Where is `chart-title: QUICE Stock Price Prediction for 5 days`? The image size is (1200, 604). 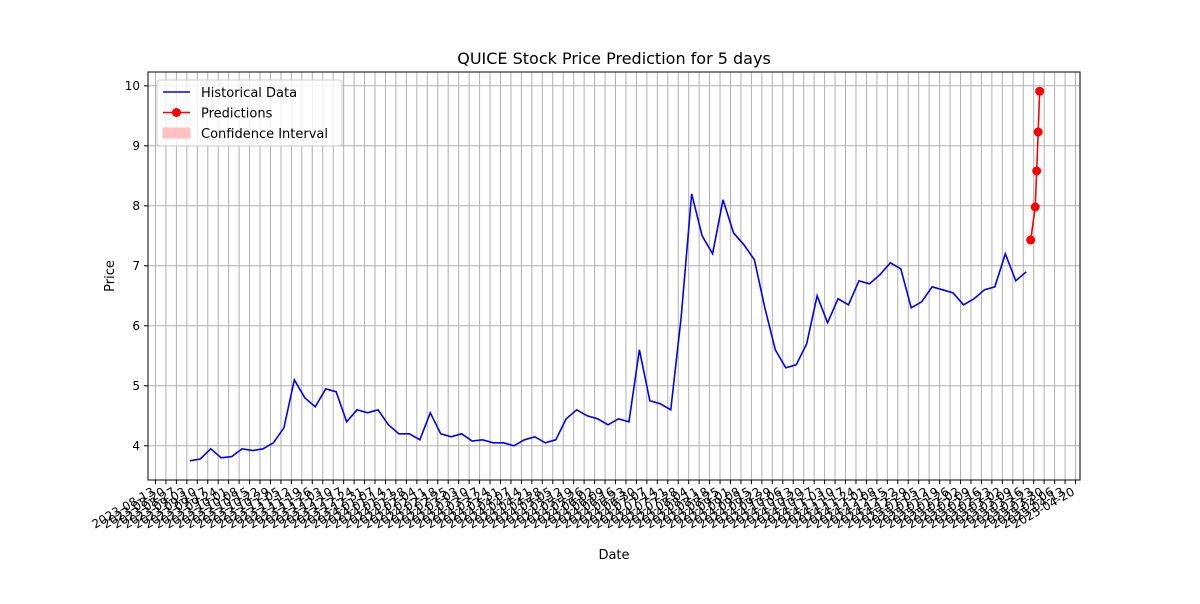
chart-title: QUICE Stock Price Prediction for 5 days is located at coordinates (614, 58).